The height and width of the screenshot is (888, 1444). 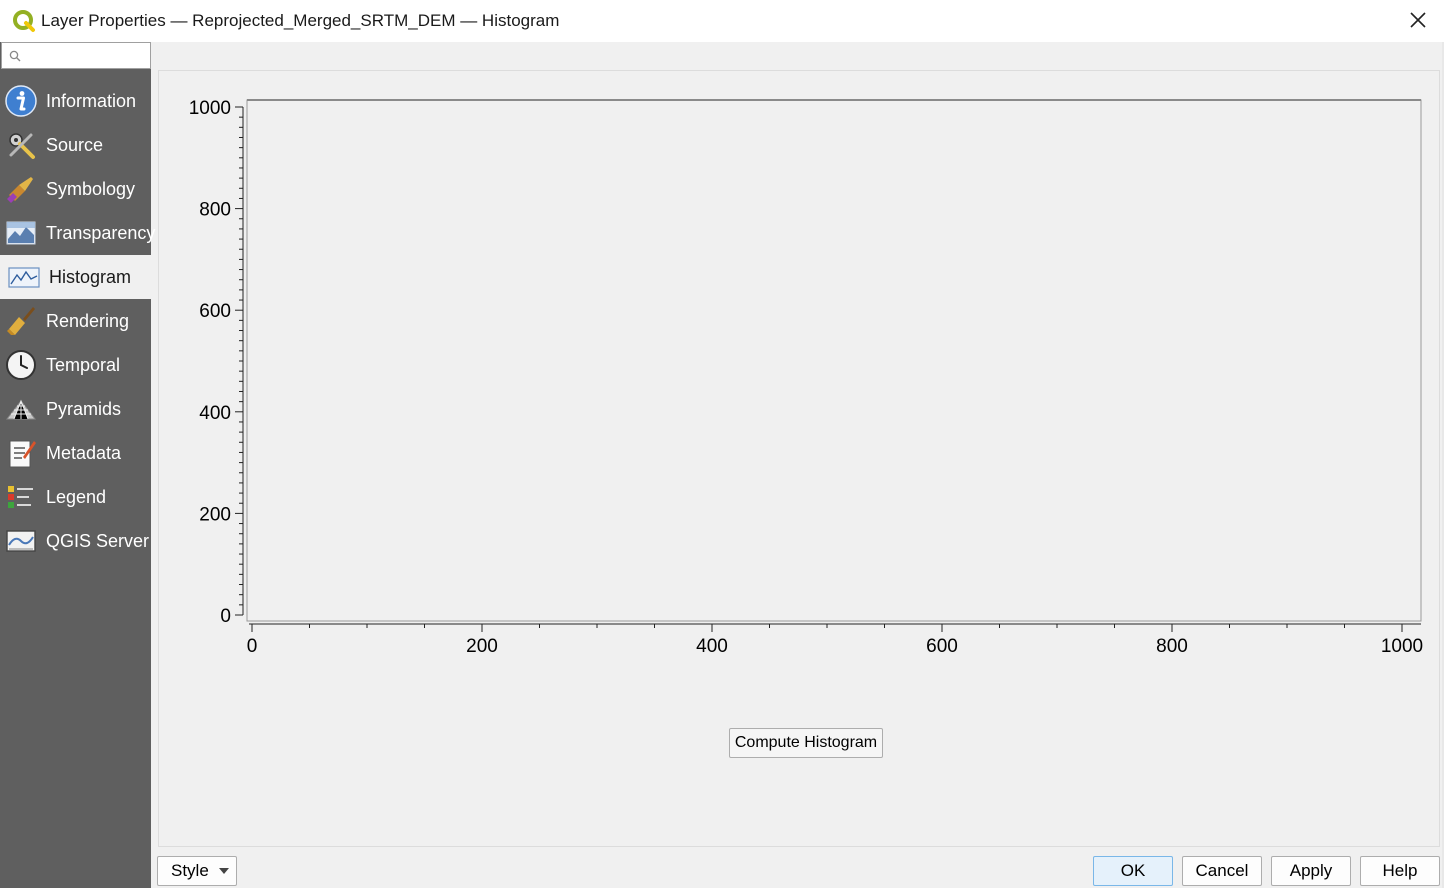 I want to click on sidebar-item-metadata: Metadata, so click(x=75, y=453).